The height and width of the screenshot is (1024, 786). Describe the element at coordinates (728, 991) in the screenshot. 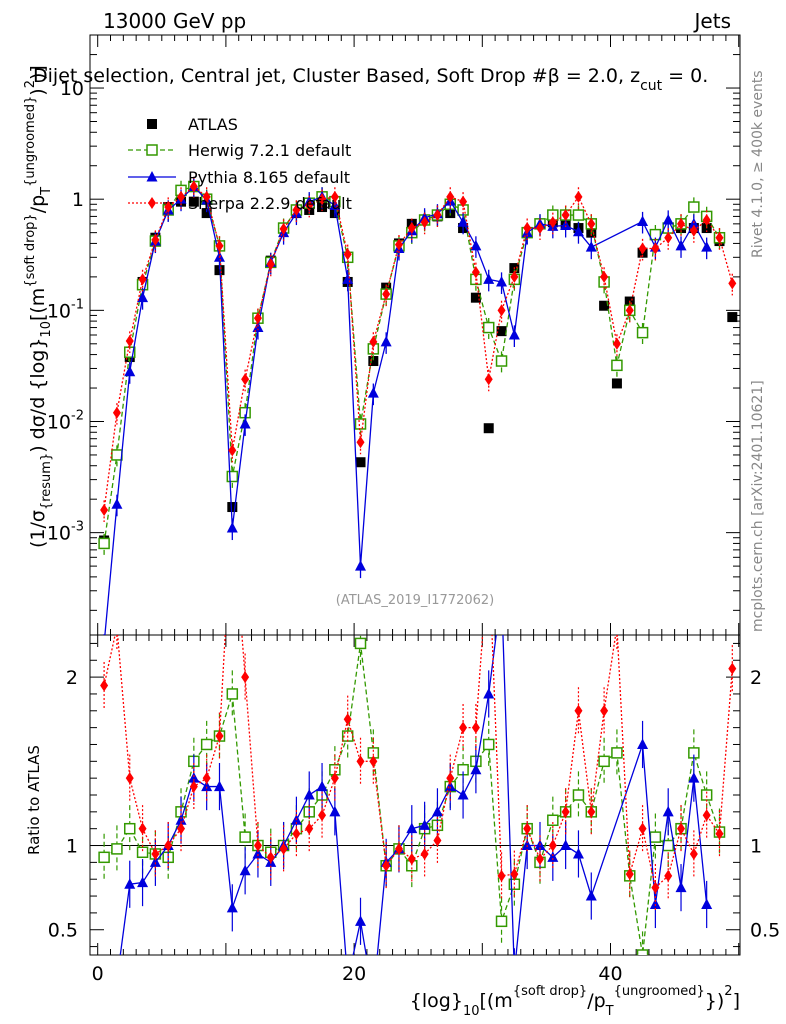

I see `xlabel-i: 2` at that location.